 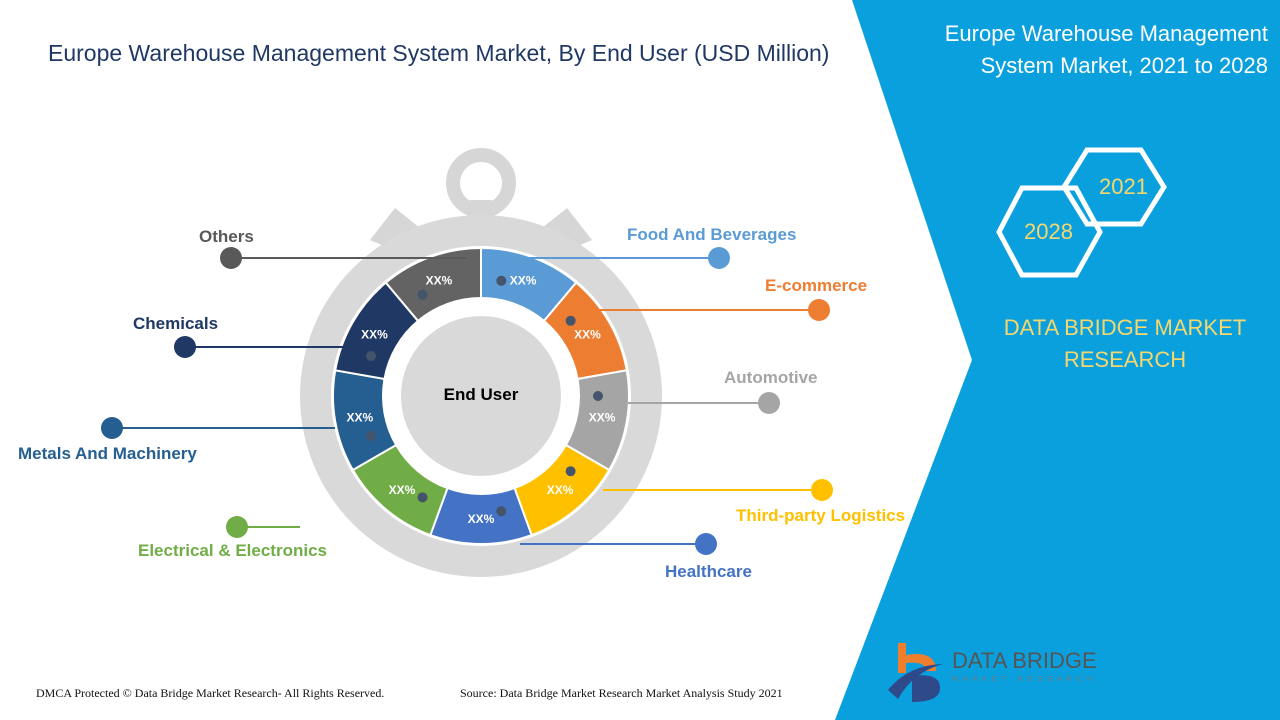 What do you see at coordinates (771, 377) in the screenshot?
I see `category-label: Automotive` at bounding box center [771, 377].